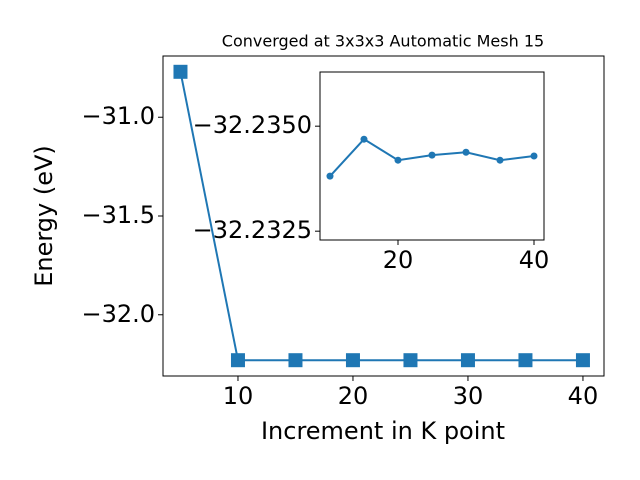 The width and height of the screenshot is (640, 480). Describe the element at coordinates (252, 125) in the screenshot. I see `y-tick-label: −32.2350` at that location.